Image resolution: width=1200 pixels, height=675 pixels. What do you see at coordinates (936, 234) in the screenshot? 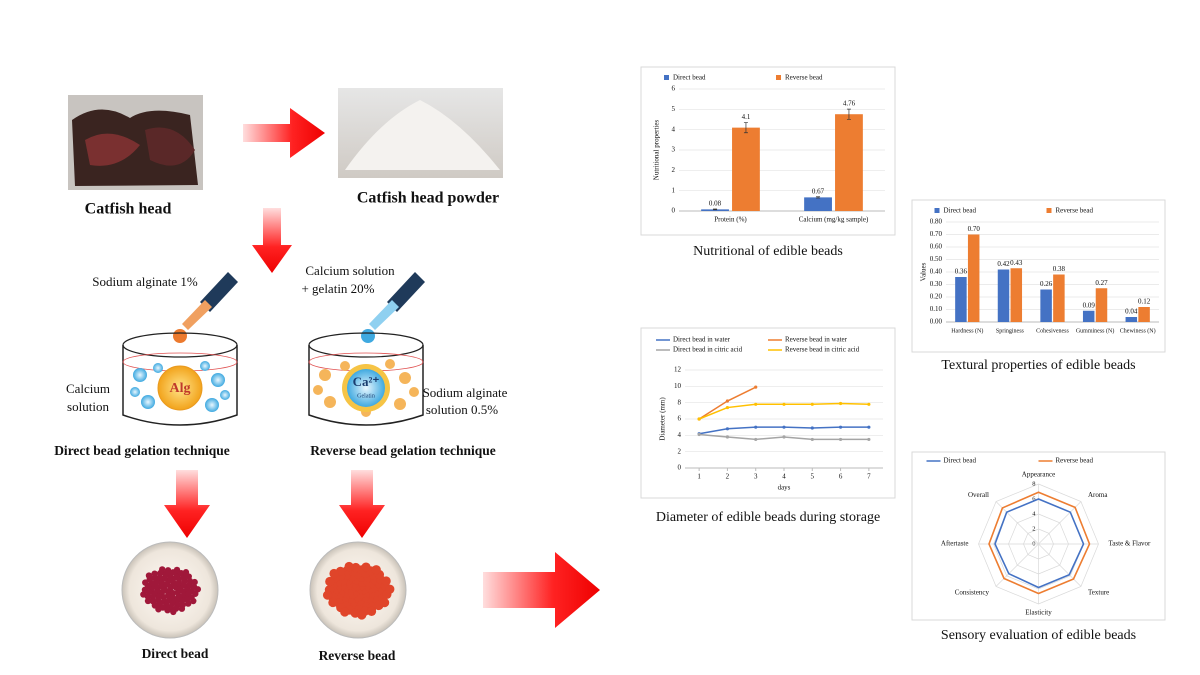
I see `y-tick-label: 0.70` at bounding box center [936, 234].